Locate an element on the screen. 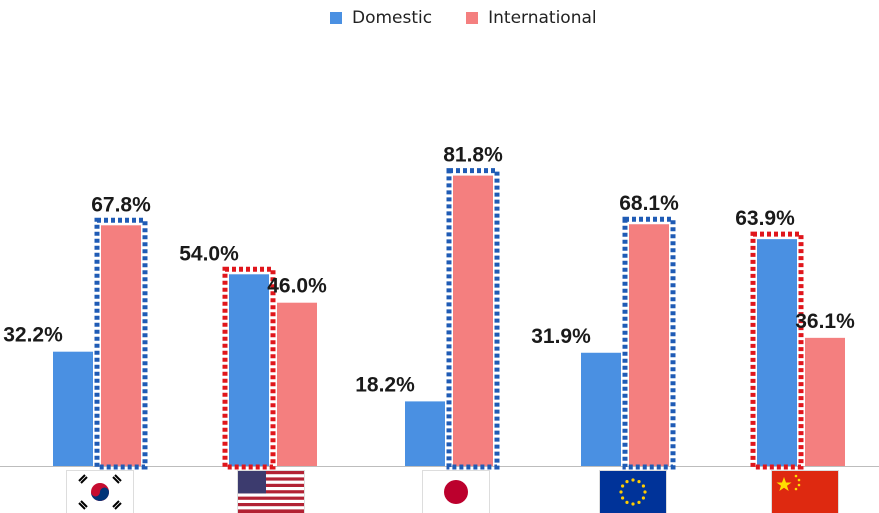 The height and width of the screenshot is (513, 879). highlight-box-japan is located at coordinates (473, 319).